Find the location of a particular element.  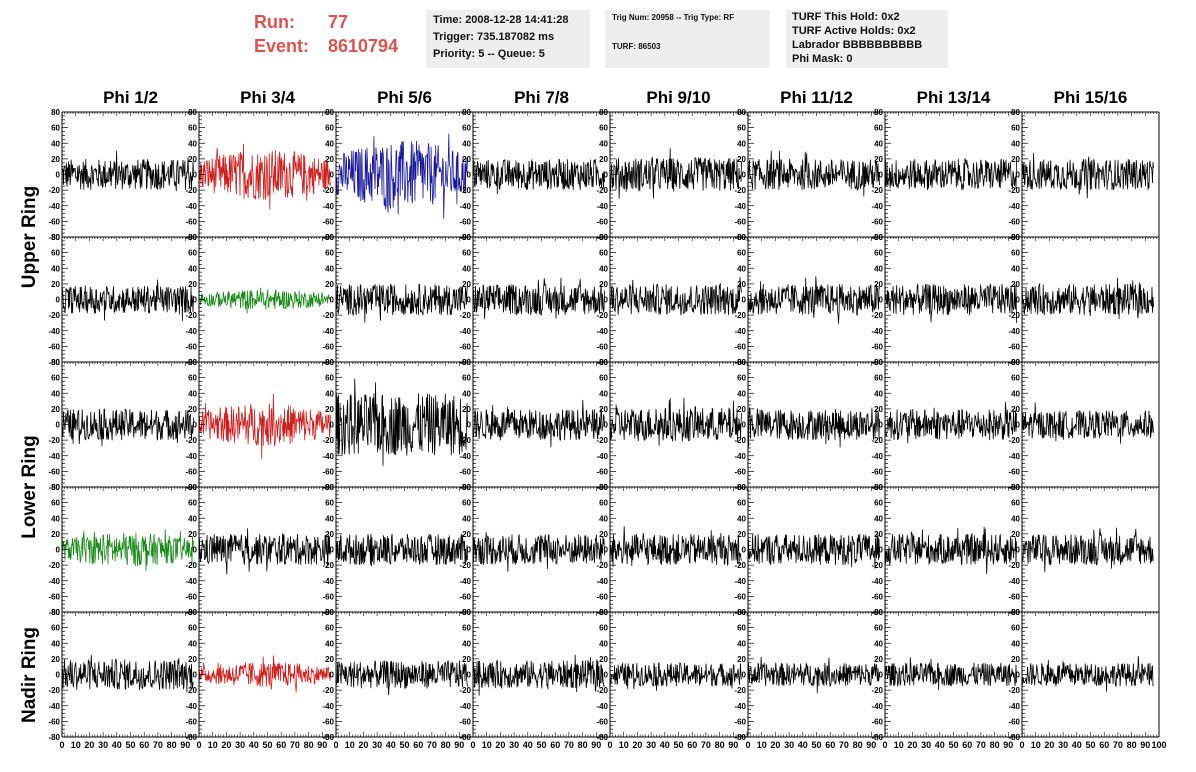

column-title: Phi 5/6 is located at coordinates (404, 97).